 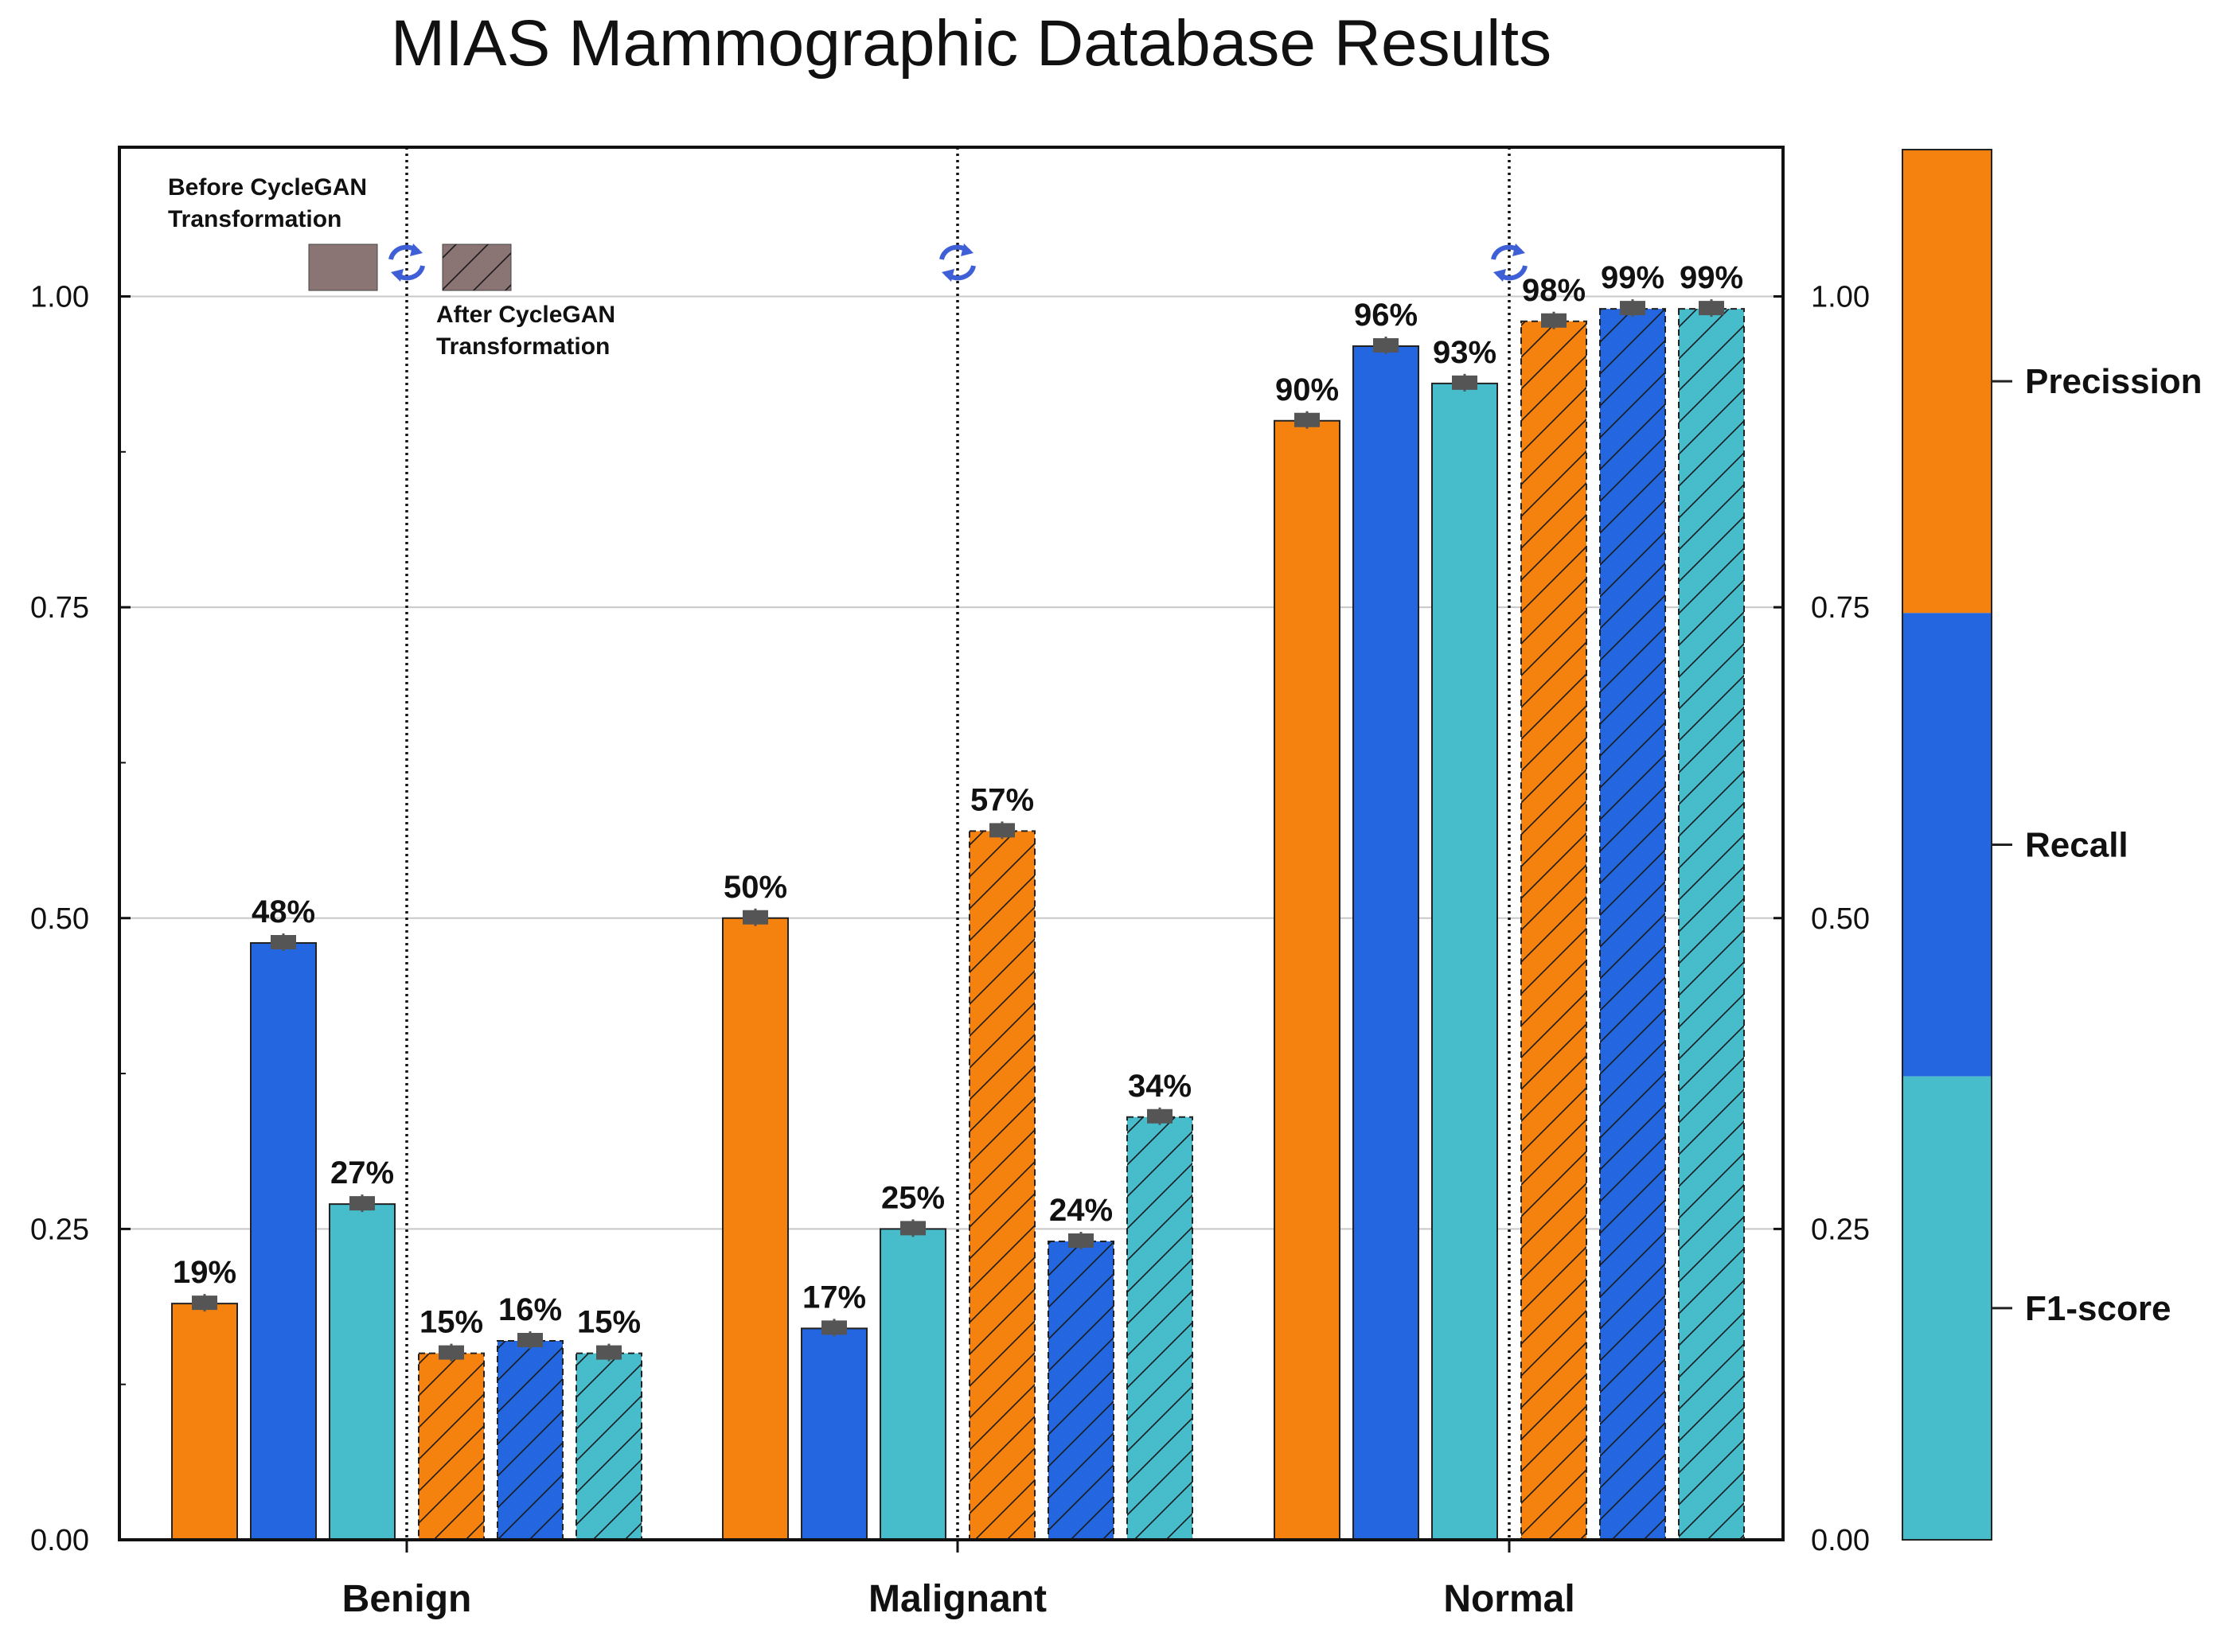 I want to click on before-label-line2: Transformation, so click(x=255, y=219).